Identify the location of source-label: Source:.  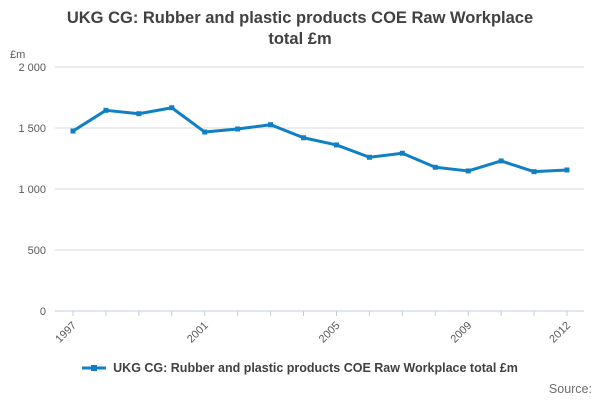
(570, 389).